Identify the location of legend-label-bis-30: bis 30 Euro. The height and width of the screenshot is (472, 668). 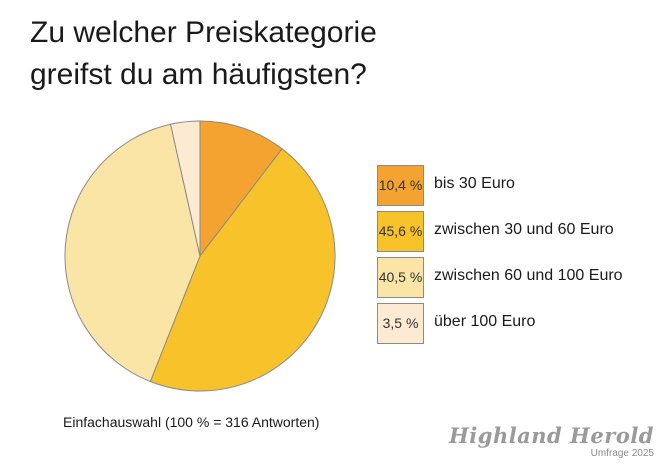
(474, 183).